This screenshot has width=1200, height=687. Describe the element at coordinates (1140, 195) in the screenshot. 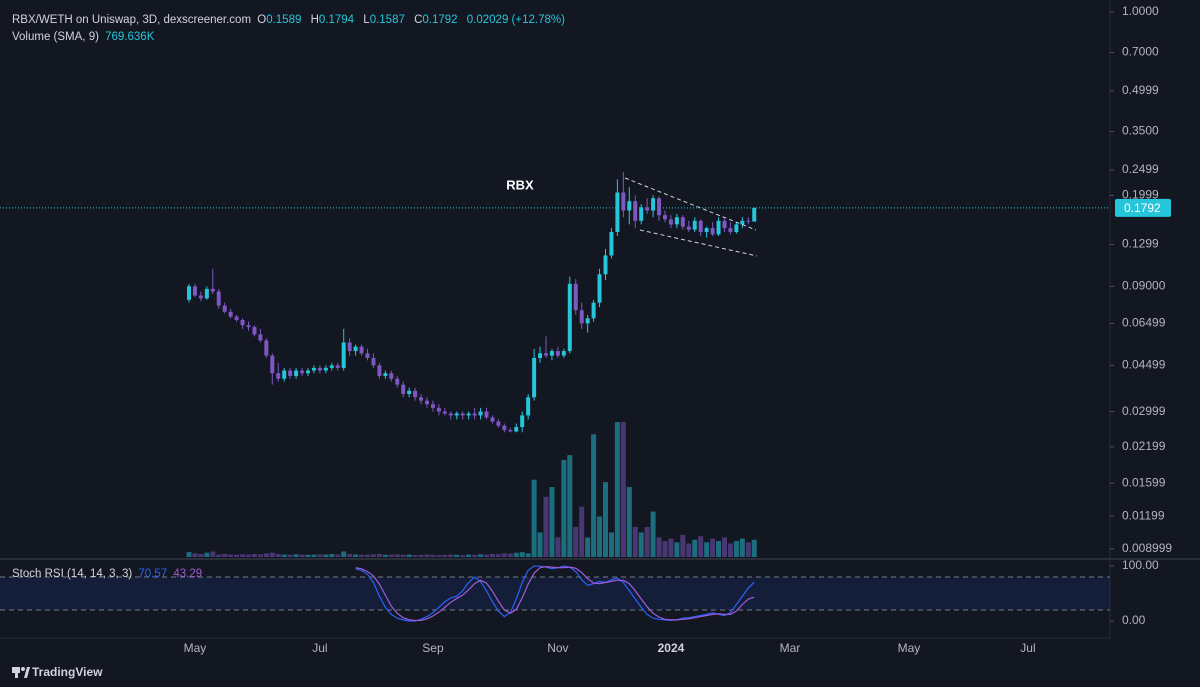

I see `y-tick-label: 0.1999` at that location.